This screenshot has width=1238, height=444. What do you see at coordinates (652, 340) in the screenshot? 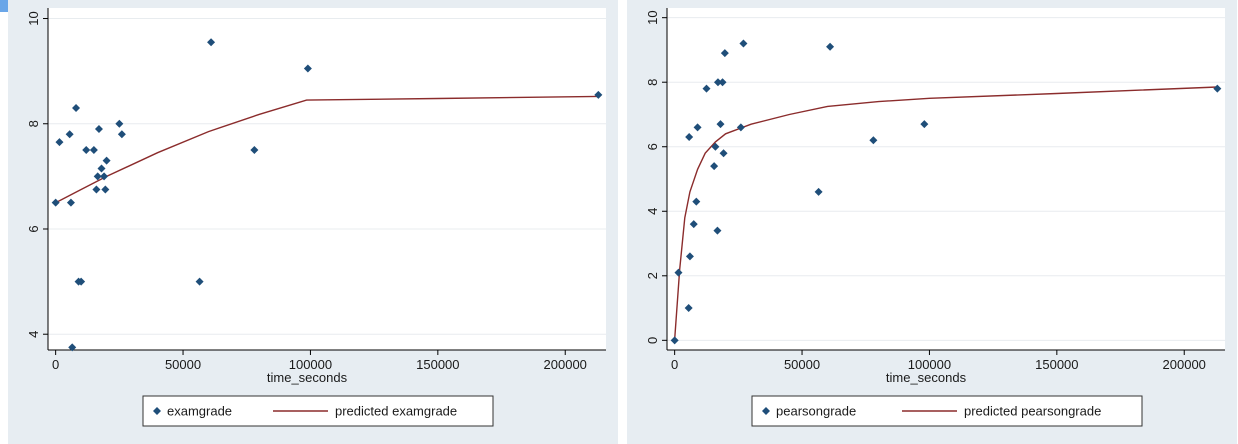
I see `y-tick-label: 0` at bounding box center [652, 340].